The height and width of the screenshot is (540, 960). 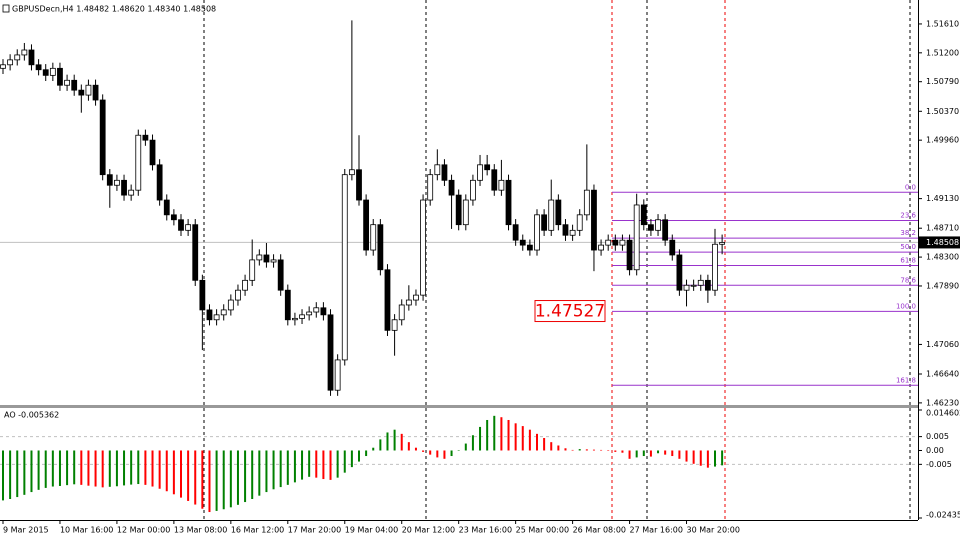 I want to click on price-marker-label: 1.47527, so click(x=570, y=312).